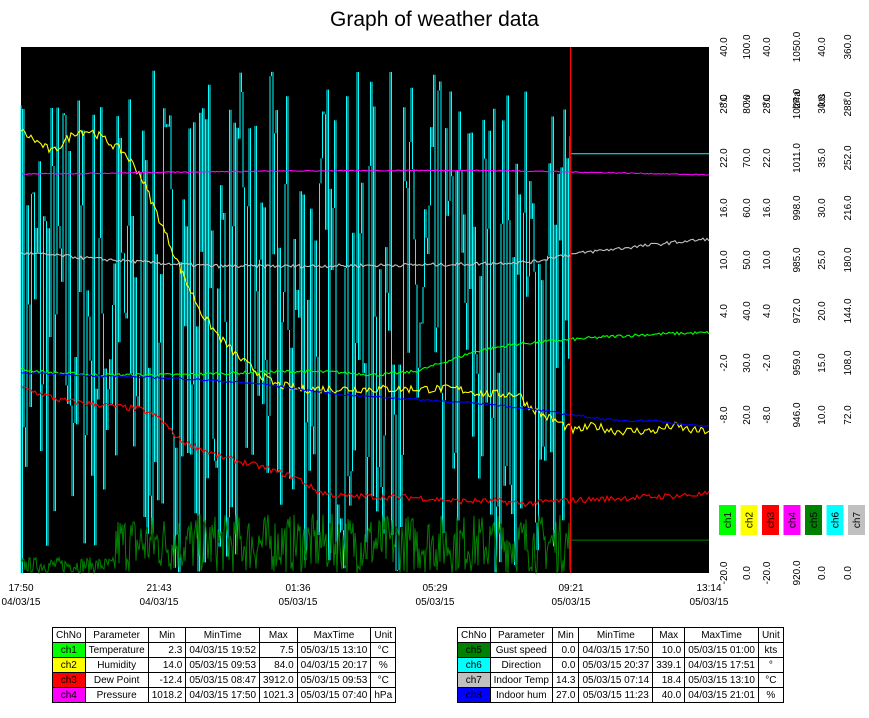  I want to click on y-axis-2: 100.0 80.0 70.0 60.0 50.0 40.0 30.0 20.0 0.0%, so click(747, 307).